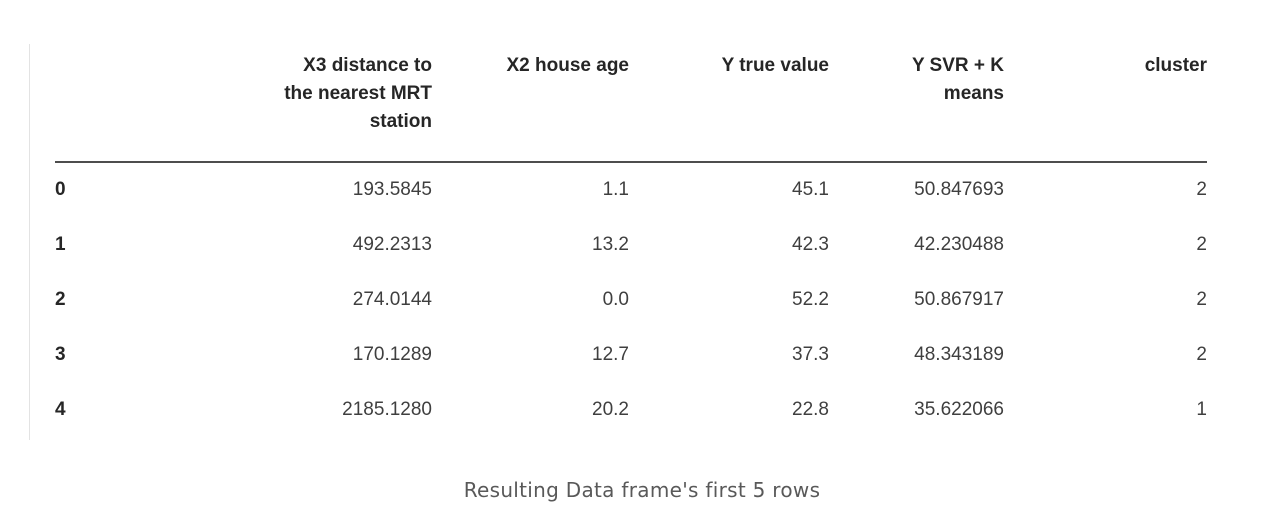 This screenshot has width=1284, height=524. What do you see at coordinates (959, 299) in the screenshot?
I see `data-cell: 50.867917` at bounding box center [959, 299].